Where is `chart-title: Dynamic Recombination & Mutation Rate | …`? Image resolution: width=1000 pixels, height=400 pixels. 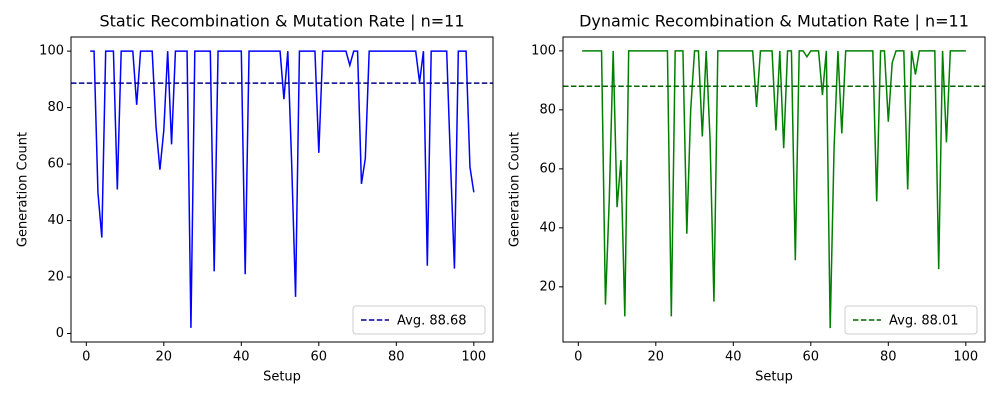 chart-title: Dynamic Recombination & Mutation Rate | … is located at coordinates (774, 21).